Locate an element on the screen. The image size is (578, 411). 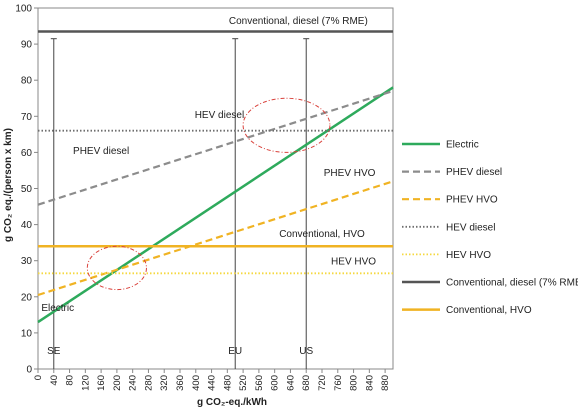
legend-label: PHEV diesel is located at coordinates (474, 172).